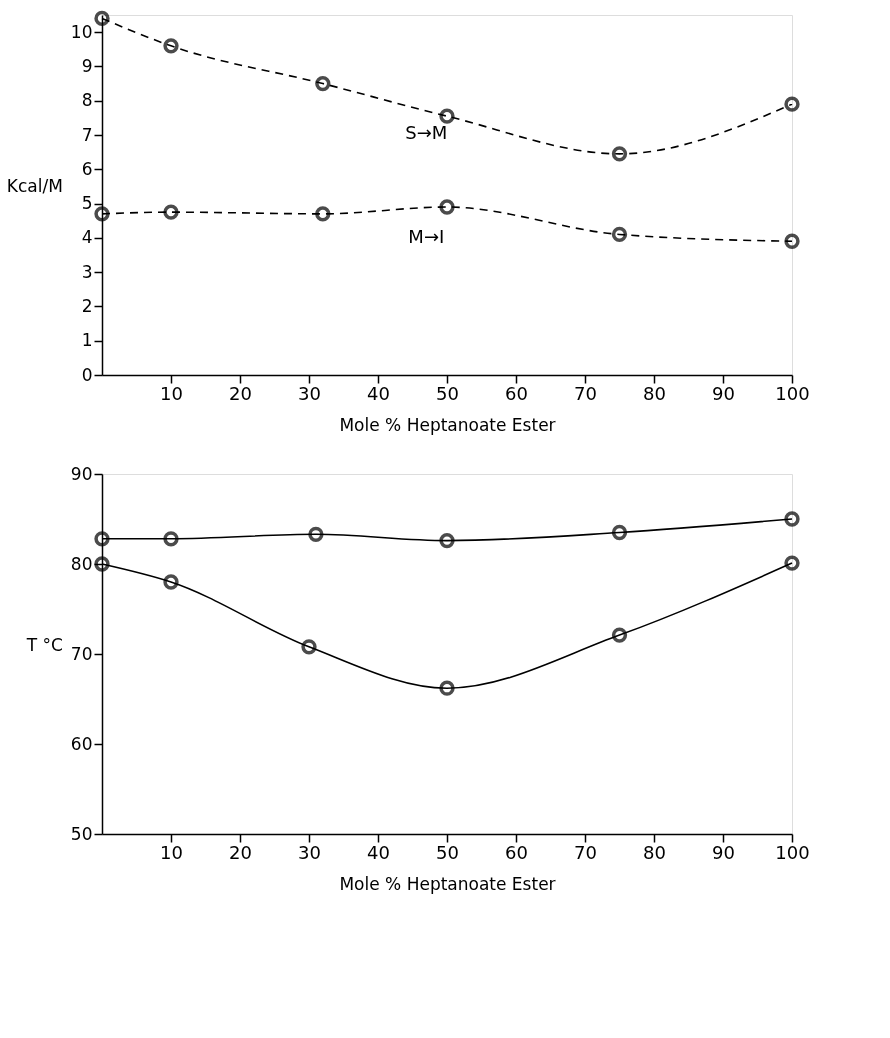  I want to click on y-tick-label: 70, so click(81, 653).